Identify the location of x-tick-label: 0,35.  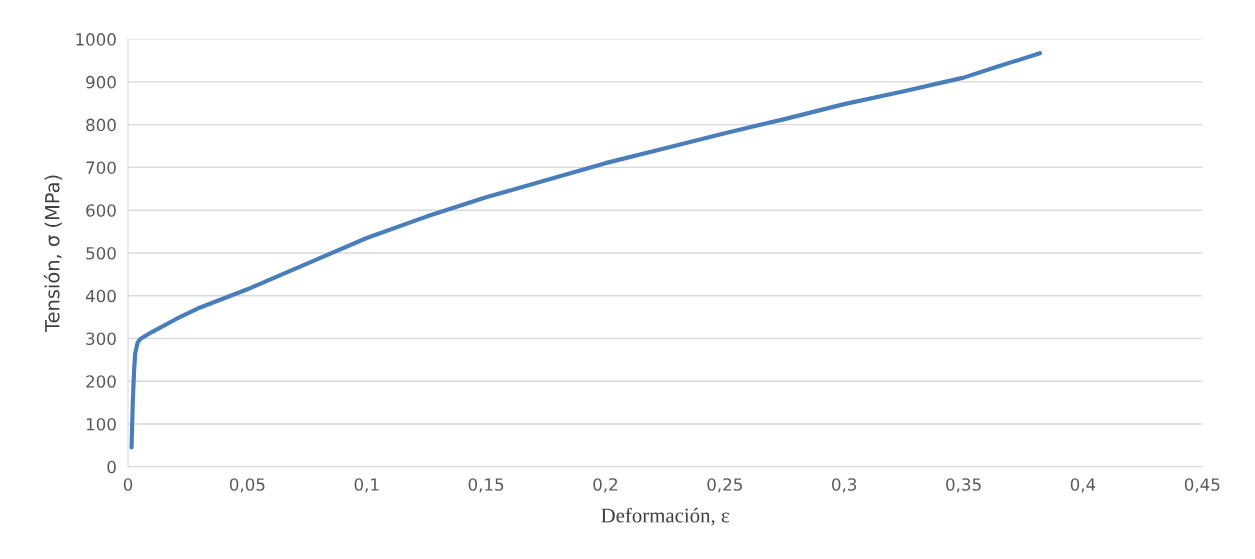
(963, 485).